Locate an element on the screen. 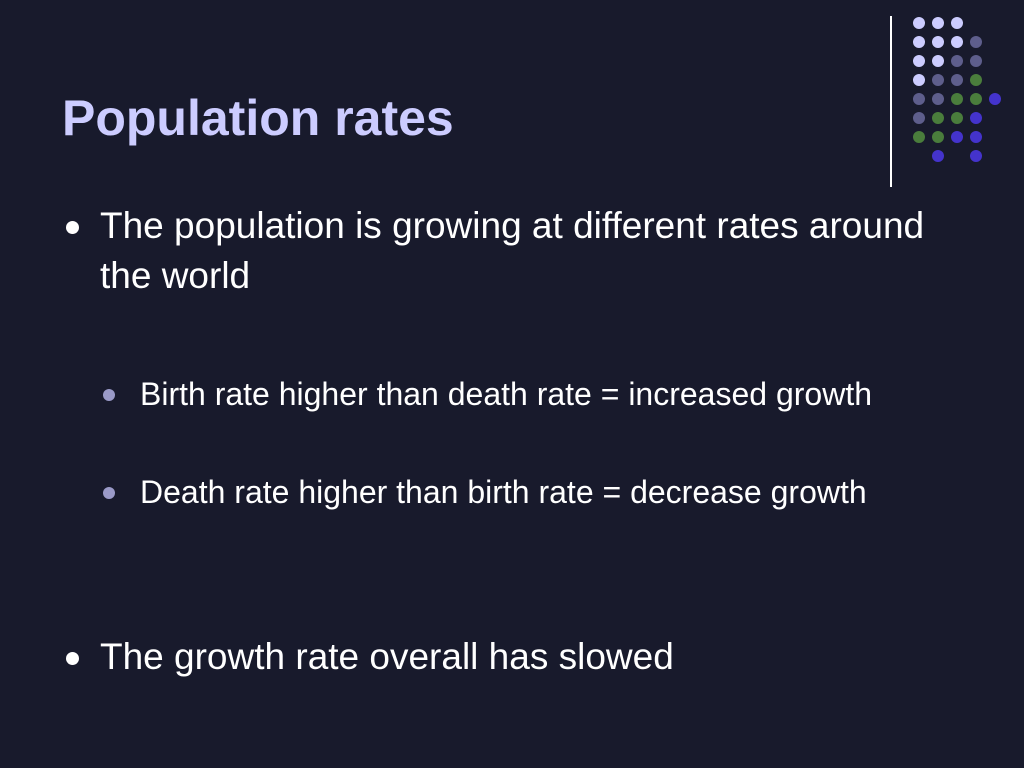 The height and width of the screenshot is (768, 1024). bullet-item: The growth rate overall has slowed is located at coordinates (387, 656).